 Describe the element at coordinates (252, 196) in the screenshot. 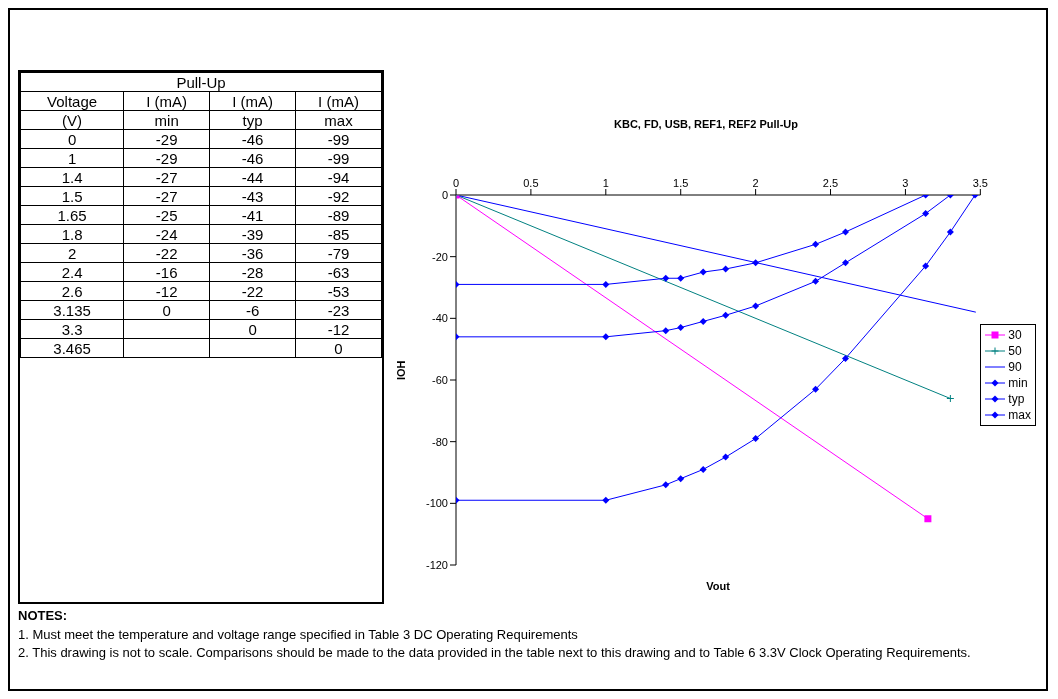

I see `data-label: -43` at that location.